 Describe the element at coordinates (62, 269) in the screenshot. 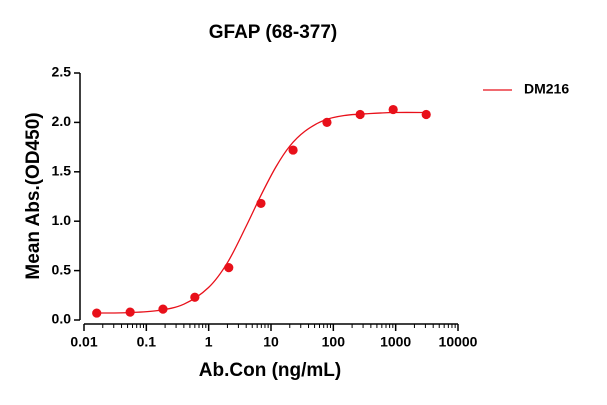

I see `y-tick-label: 0.5` at that location.